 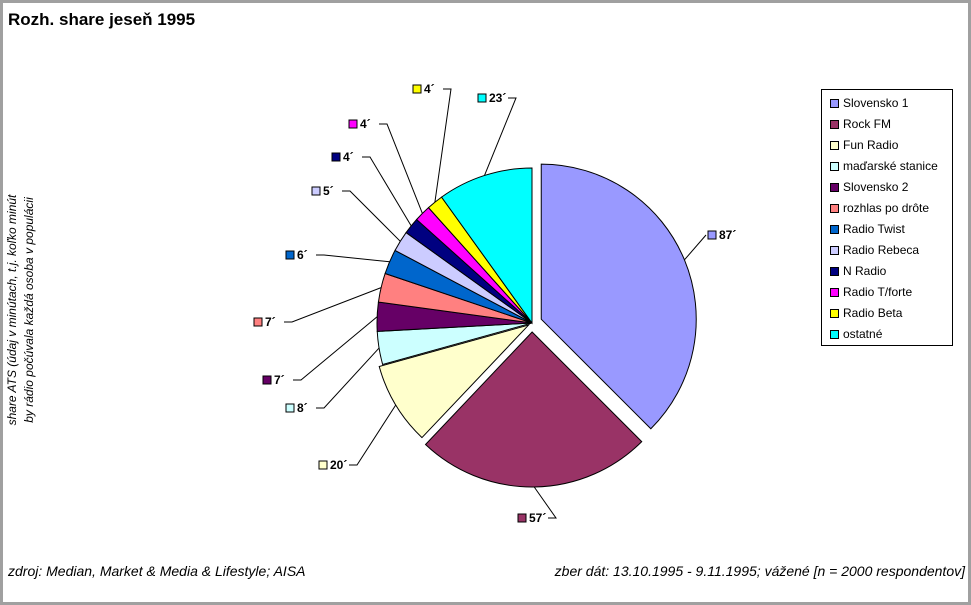 I want to click on legend-label-10: Radio T/forte, so click(x=878, y=292).